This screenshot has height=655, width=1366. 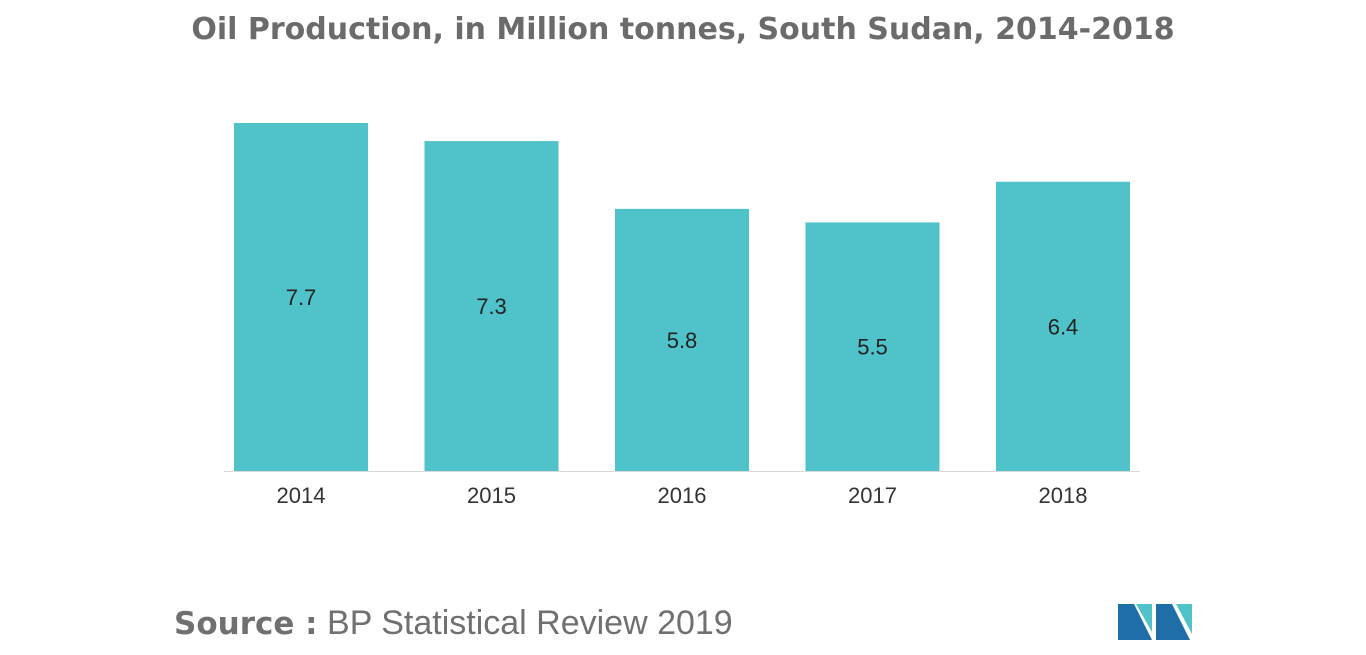 What do you see at coordinates (525, 623) in the screenshot?
I see `source-text: BP Statistical Review 2019` at bounding box center [525, 623].